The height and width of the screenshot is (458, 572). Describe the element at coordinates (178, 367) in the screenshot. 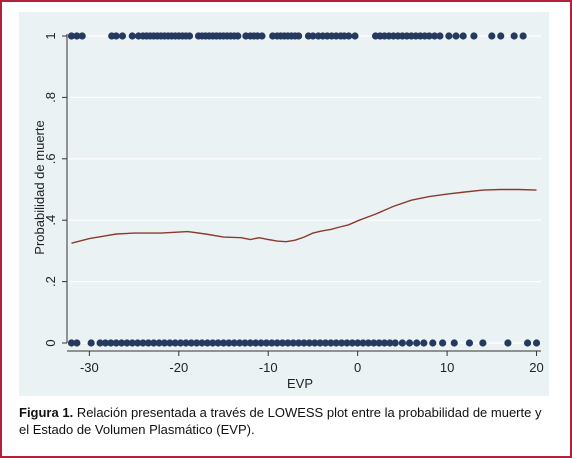

I see `x-tick-label: -20` at that location.